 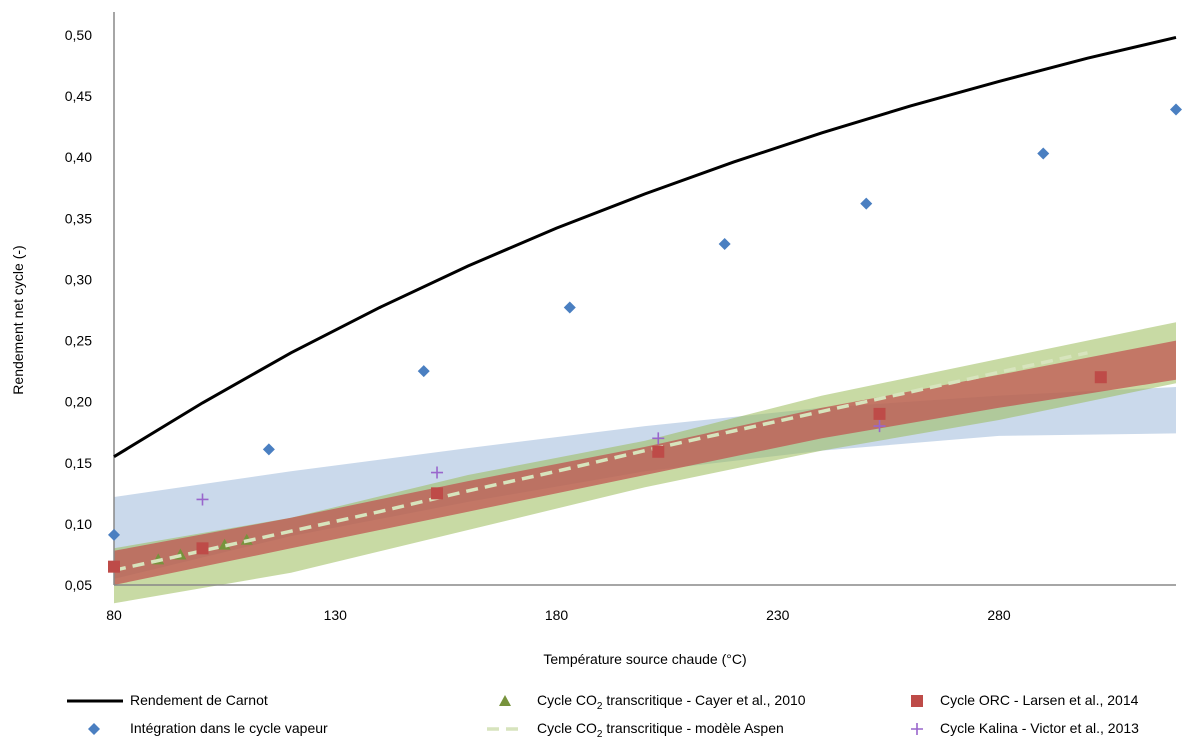 I want to click on x-axis-label: Température source chaude (°C), so click(x=644, y=659).